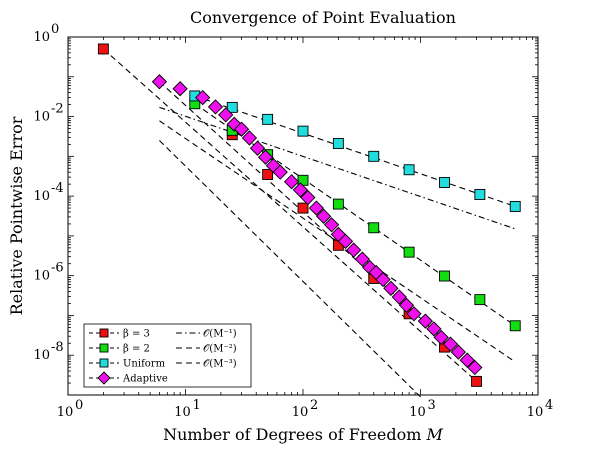 The width and height of the screenshot is (598, 449). Describe the element at coordinates (197, 405) in the screenshot. I see `x-tick-label-exponent: 1` at that location.